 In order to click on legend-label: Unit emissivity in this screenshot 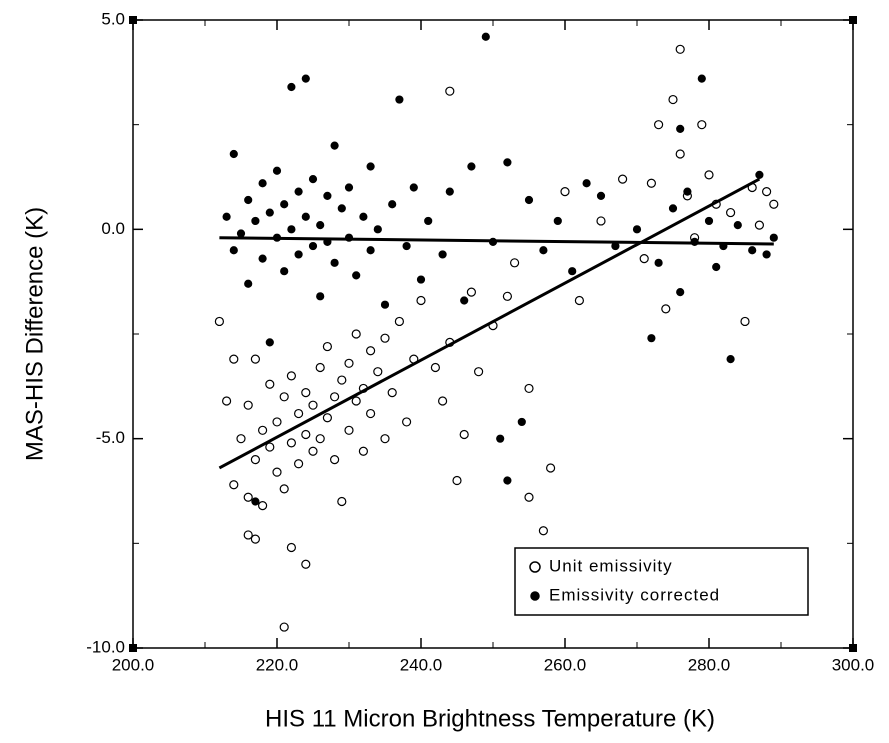, I will do `click(611, 565)`.